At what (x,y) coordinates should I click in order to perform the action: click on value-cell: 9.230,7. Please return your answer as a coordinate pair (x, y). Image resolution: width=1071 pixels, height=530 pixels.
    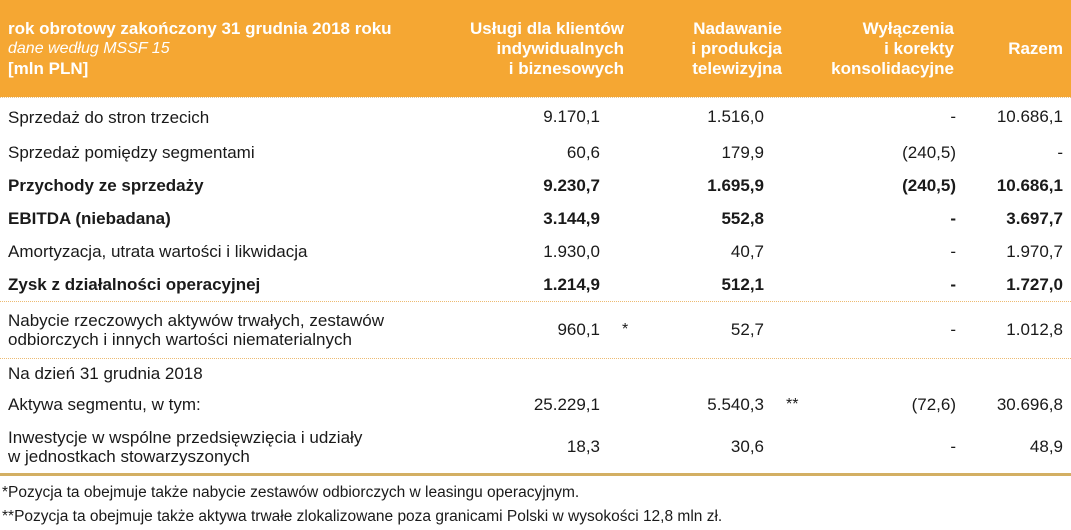
    Looking at the image, I should click on (571, 185).